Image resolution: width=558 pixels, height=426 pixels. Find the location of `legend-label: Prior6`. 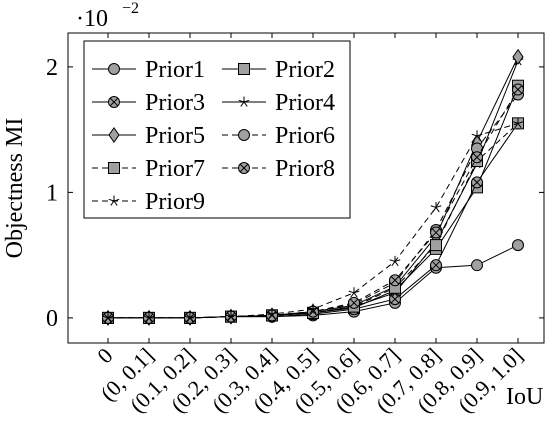

legend-label: Prior6 is located at coordinates (305, 136).